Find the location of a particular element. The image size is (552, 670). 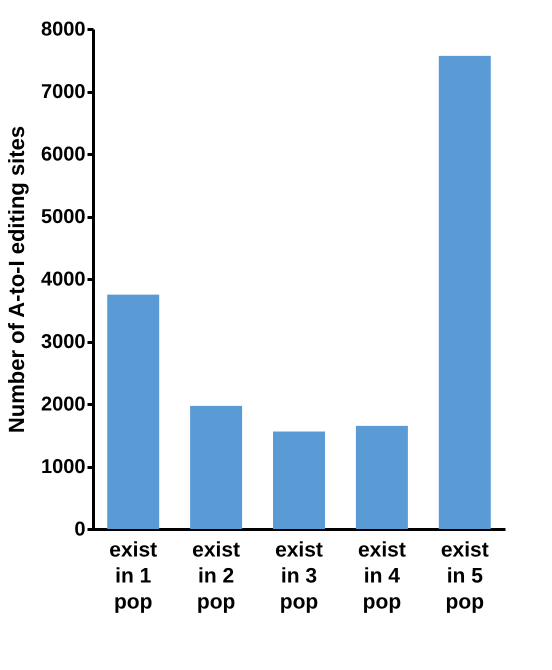

y-tick-label: 2000 is located at coordinates (63, 405).